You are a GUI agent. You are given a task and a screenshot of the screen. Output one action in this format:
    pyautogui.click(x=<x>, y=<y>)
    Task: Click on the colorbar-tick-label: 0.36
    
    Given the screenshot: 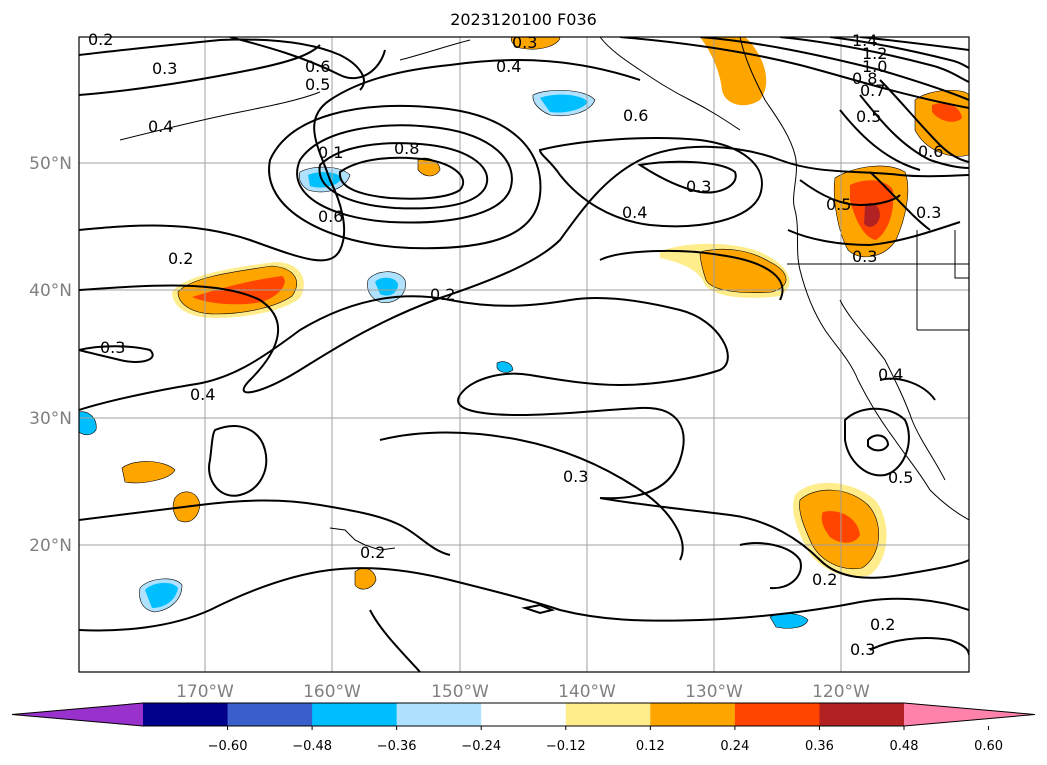 What is the action you would take?
    pyautogui.click(x=819, y=746)
    